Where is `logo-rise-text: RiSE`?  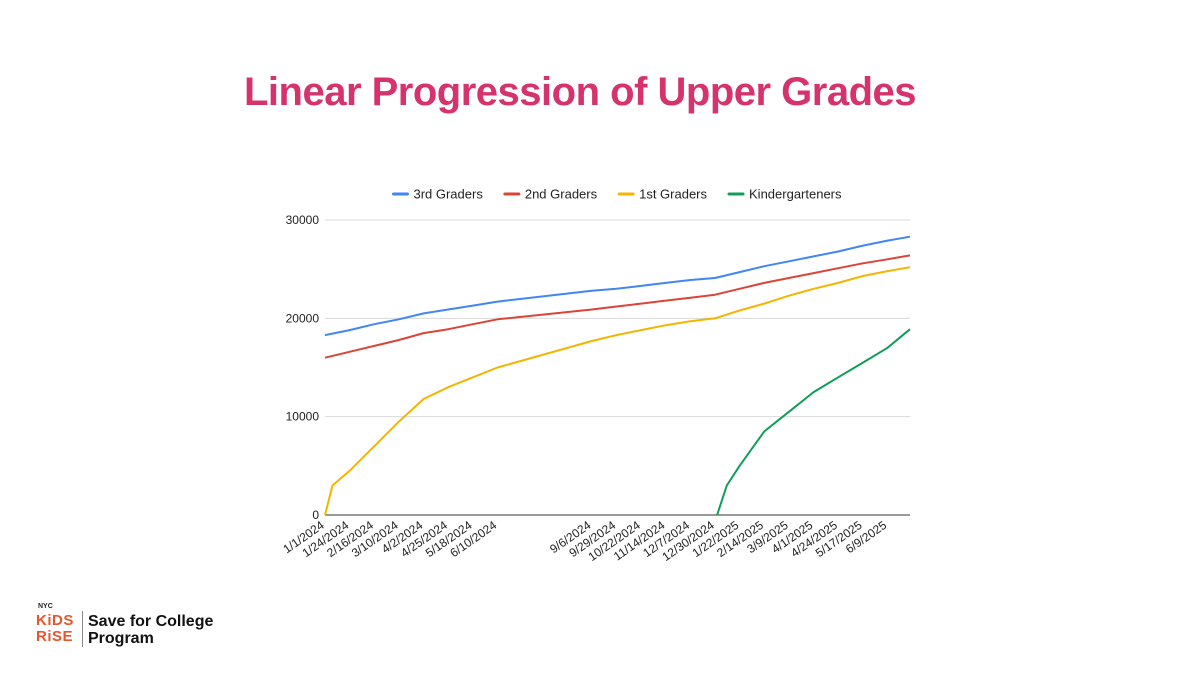 logo-rise-text: RiSE is located at coordinates (55, 636).